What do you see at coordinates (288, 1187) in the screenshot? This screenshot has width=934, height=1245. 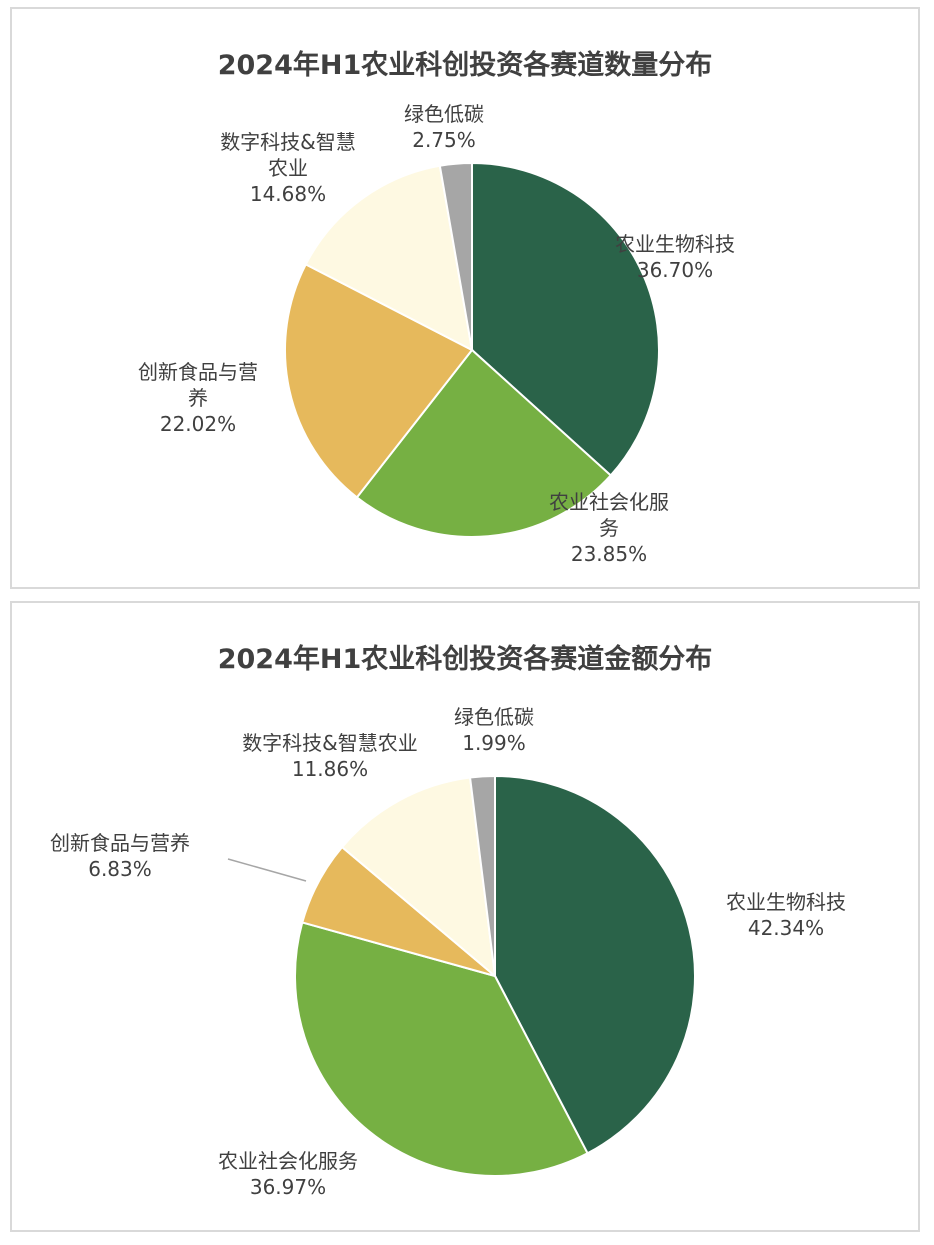 I see `data-label-value: 36.97%` at bounding box center [288, 1187].